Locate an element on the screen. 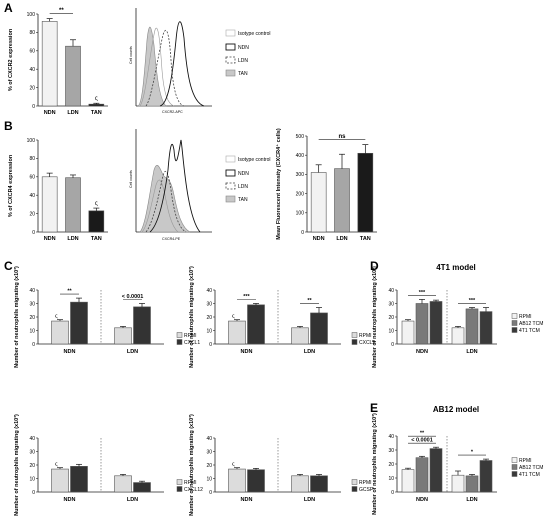 The image size is (550, 528). bar-ndn-4t1-tcm is located at coordinates (436, 323).